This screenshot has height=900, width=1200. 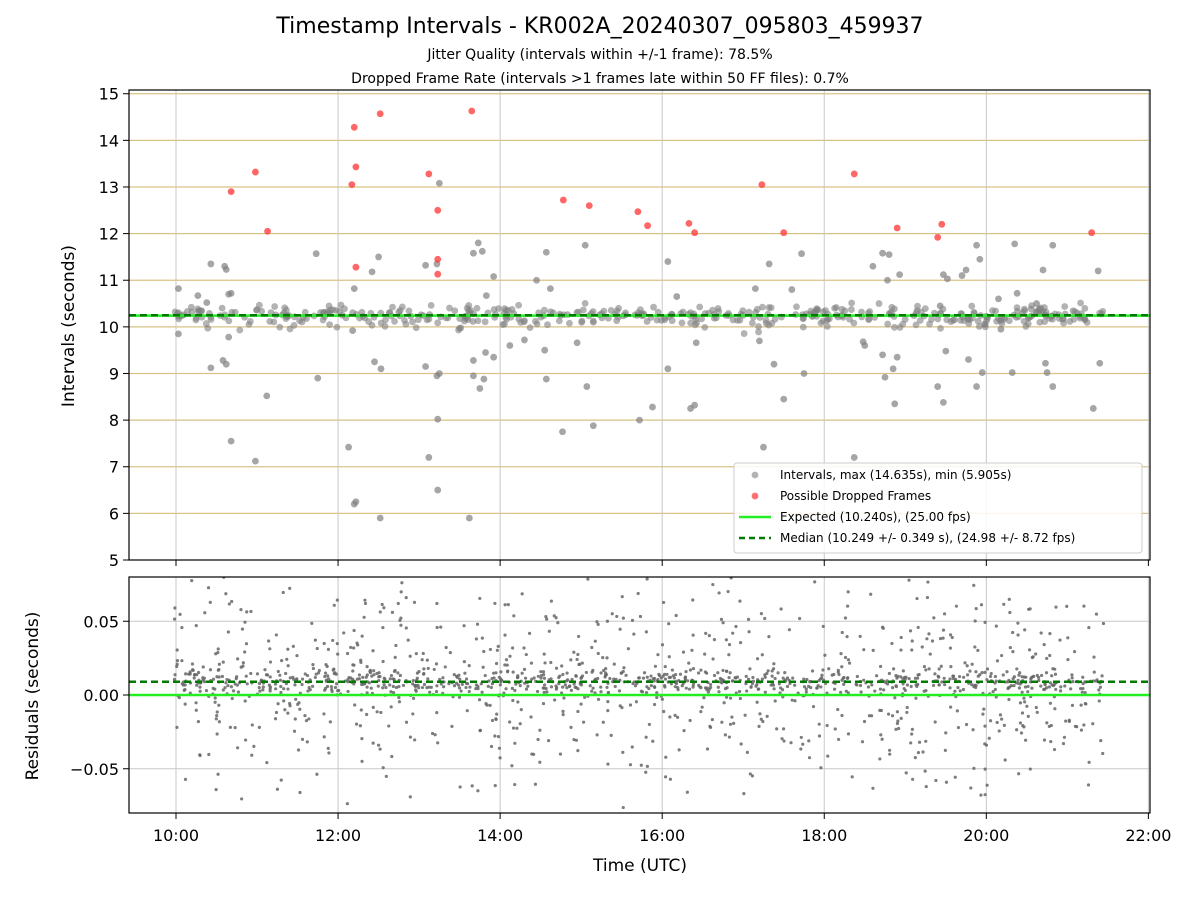 What do you see at coordinates (114, 373) in the screenshot?
I see `top-y-tick-label: 9` at bounding box center [114, 373].